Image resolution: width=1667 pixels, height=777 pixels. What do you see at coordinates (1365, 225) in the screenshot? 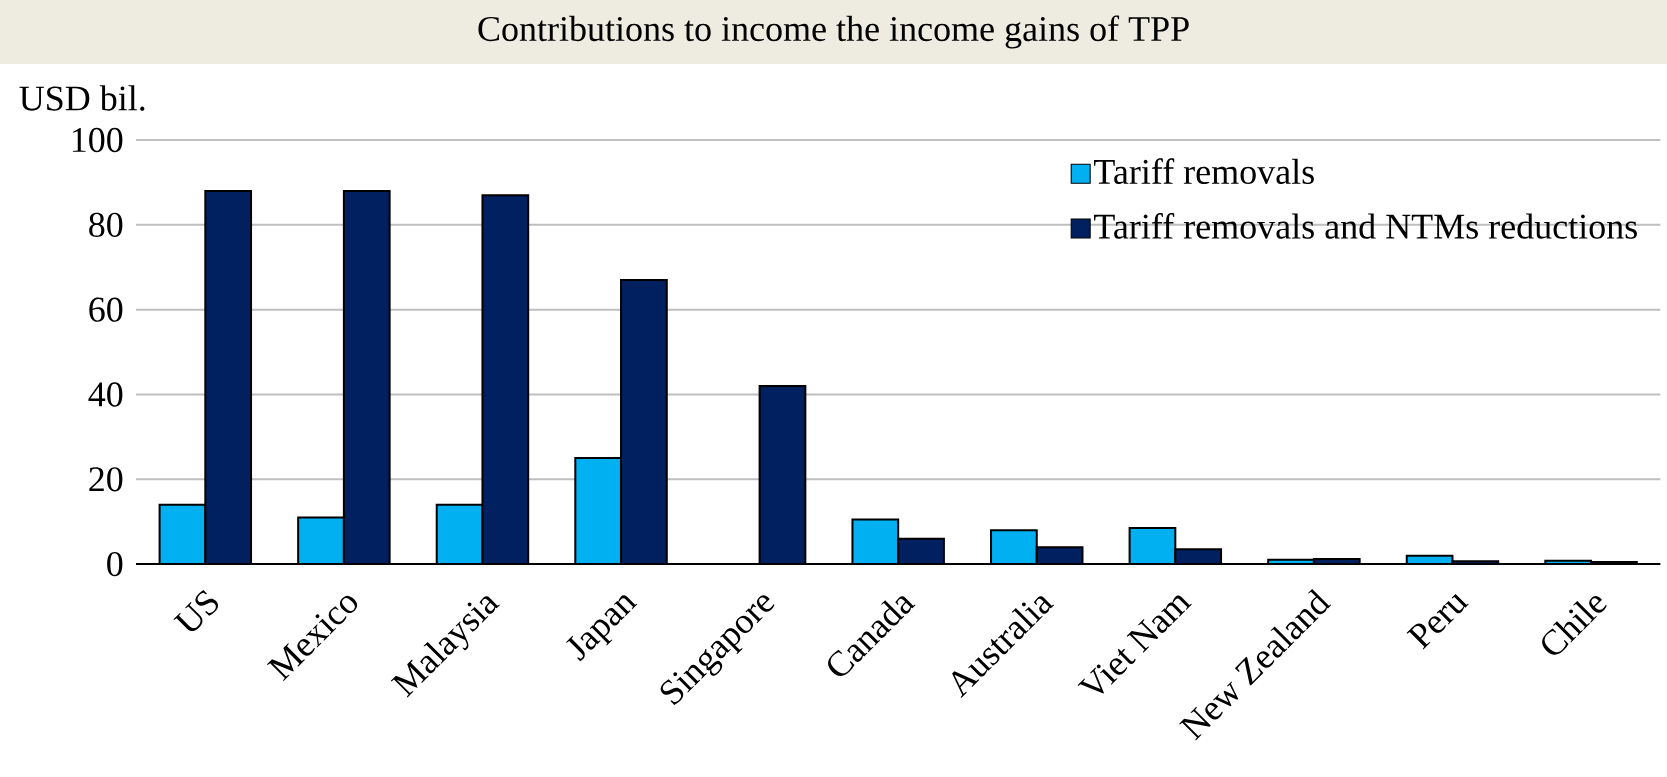
I see `legend-label: Tariff removals and NTMs reductions` at bounding box center [1365, 225].